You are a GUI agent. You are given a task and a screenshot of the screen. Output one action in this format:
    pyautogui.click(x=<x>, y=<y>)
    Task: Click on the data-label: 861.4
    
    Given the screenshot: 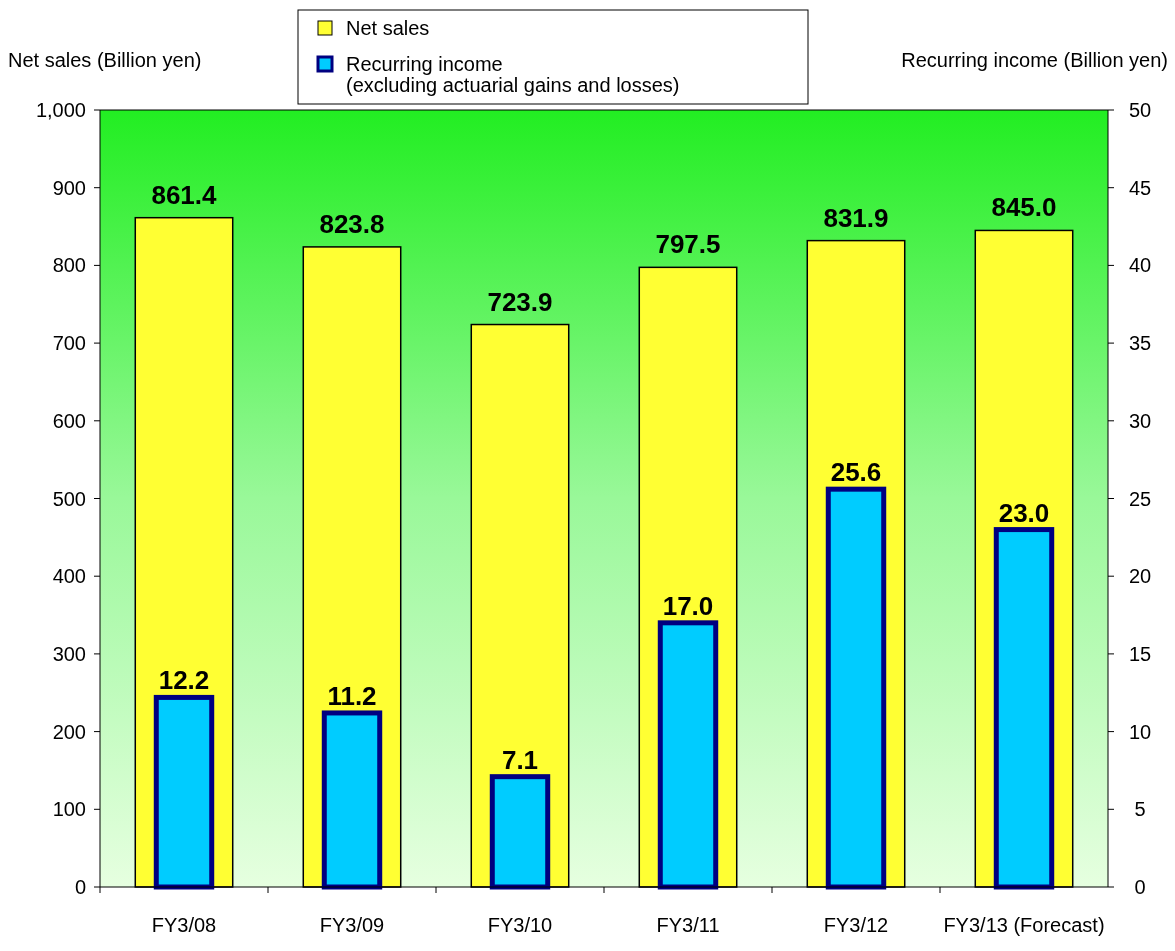 What is the action you would take?
    pyautogui.click(x=184, y=194)
    